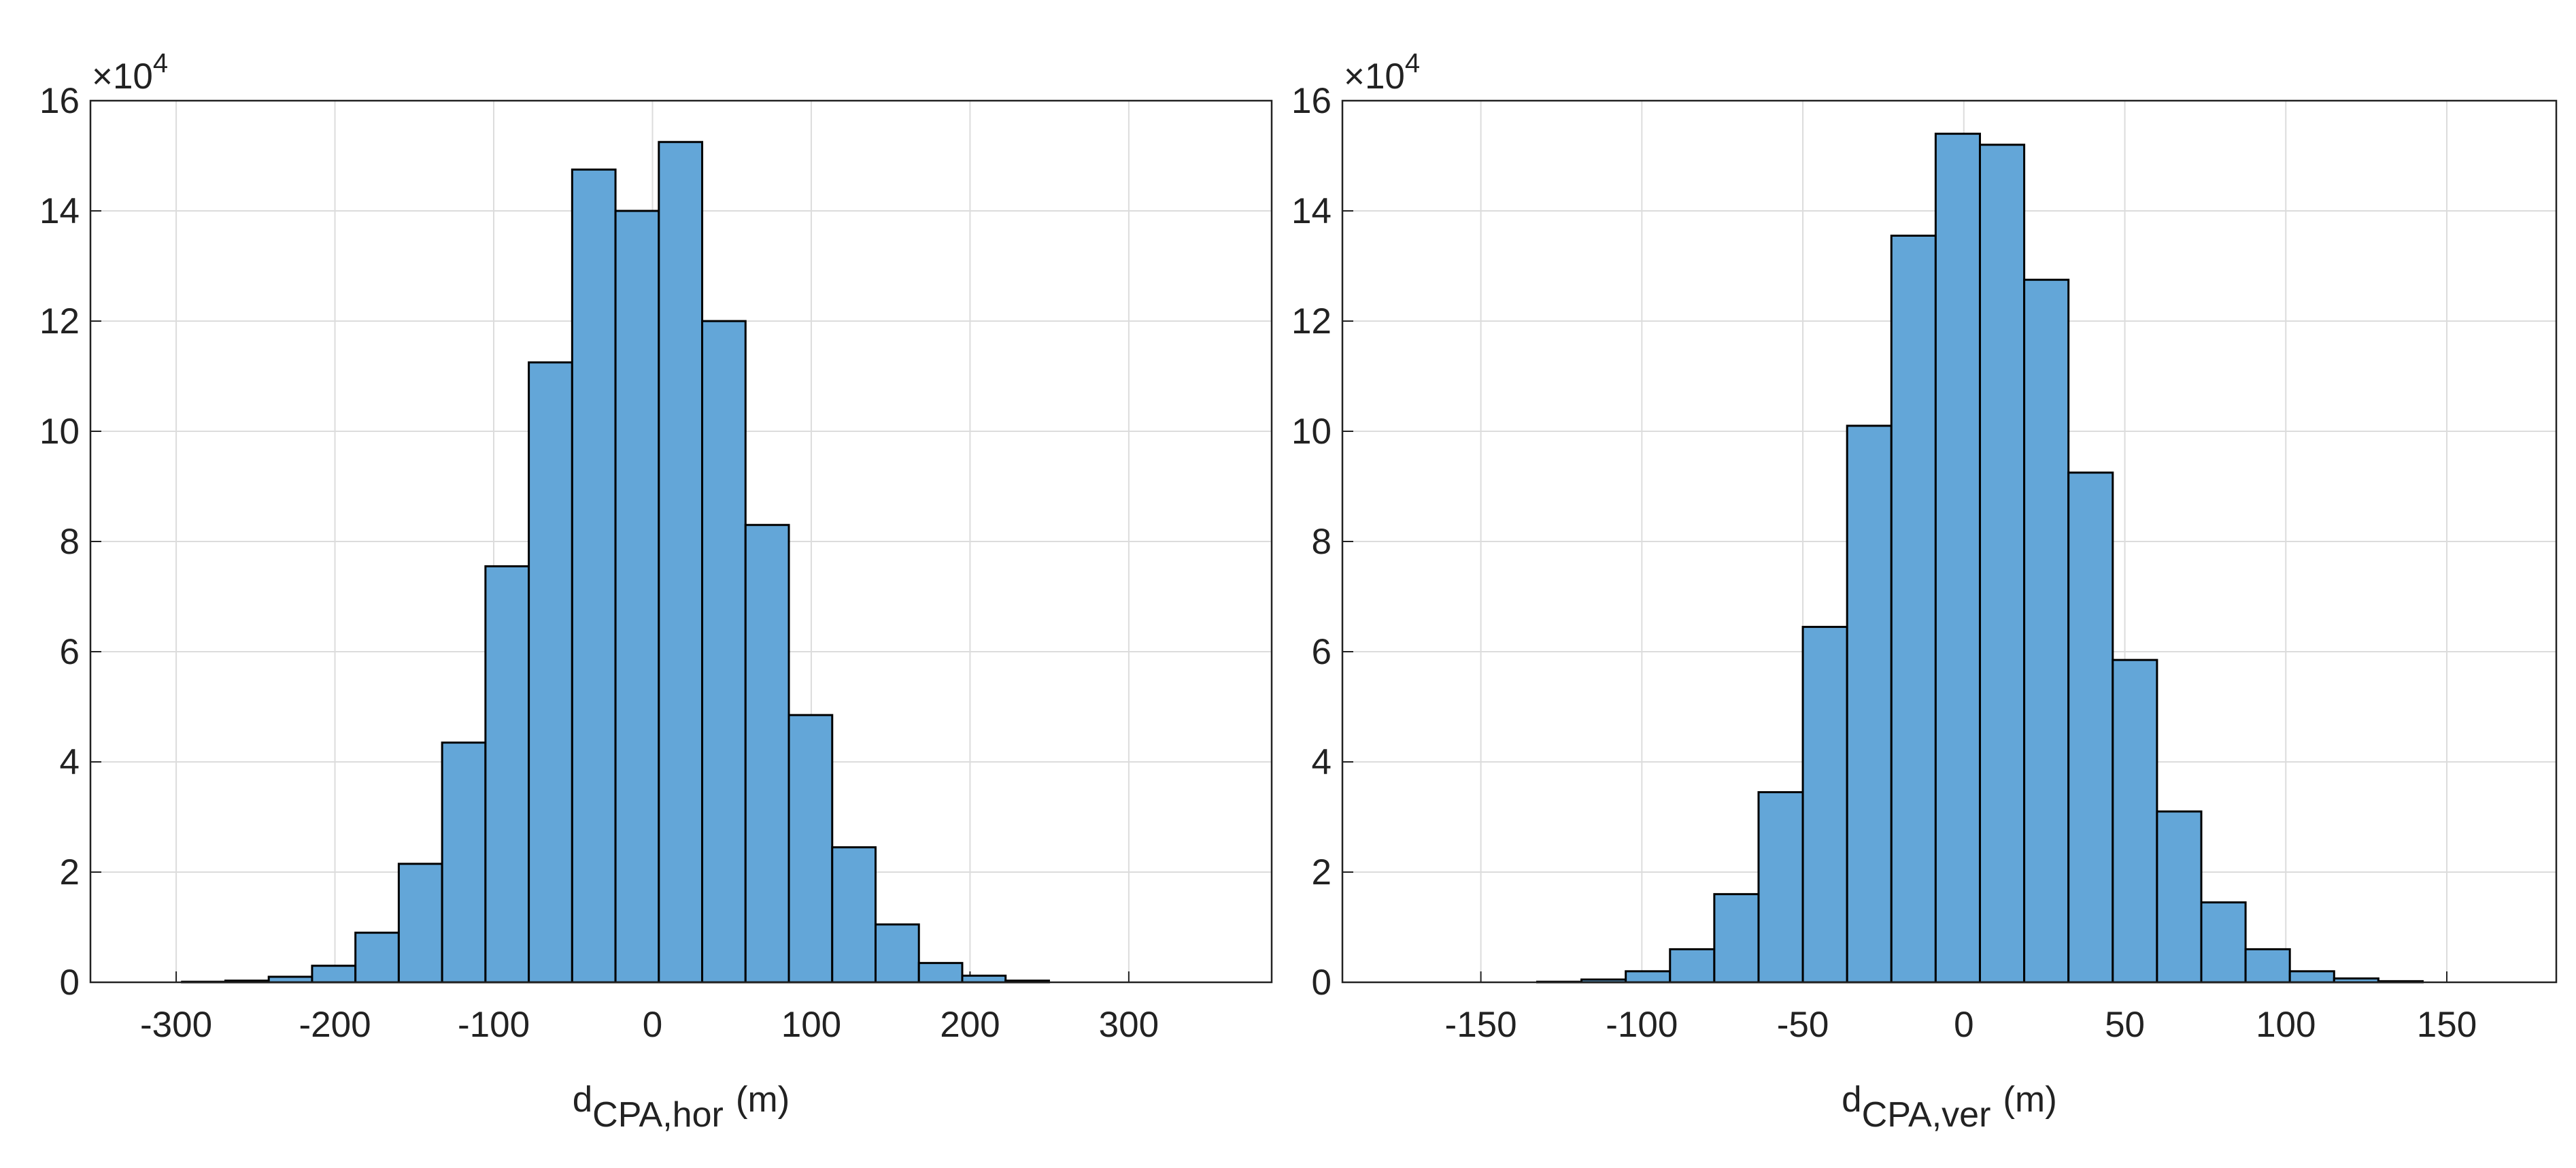  What do you see at coordinates (658, 1115) in the screenshot?
I see `x-label-sub: CPA,hor` at bounding box center [658, 1115].